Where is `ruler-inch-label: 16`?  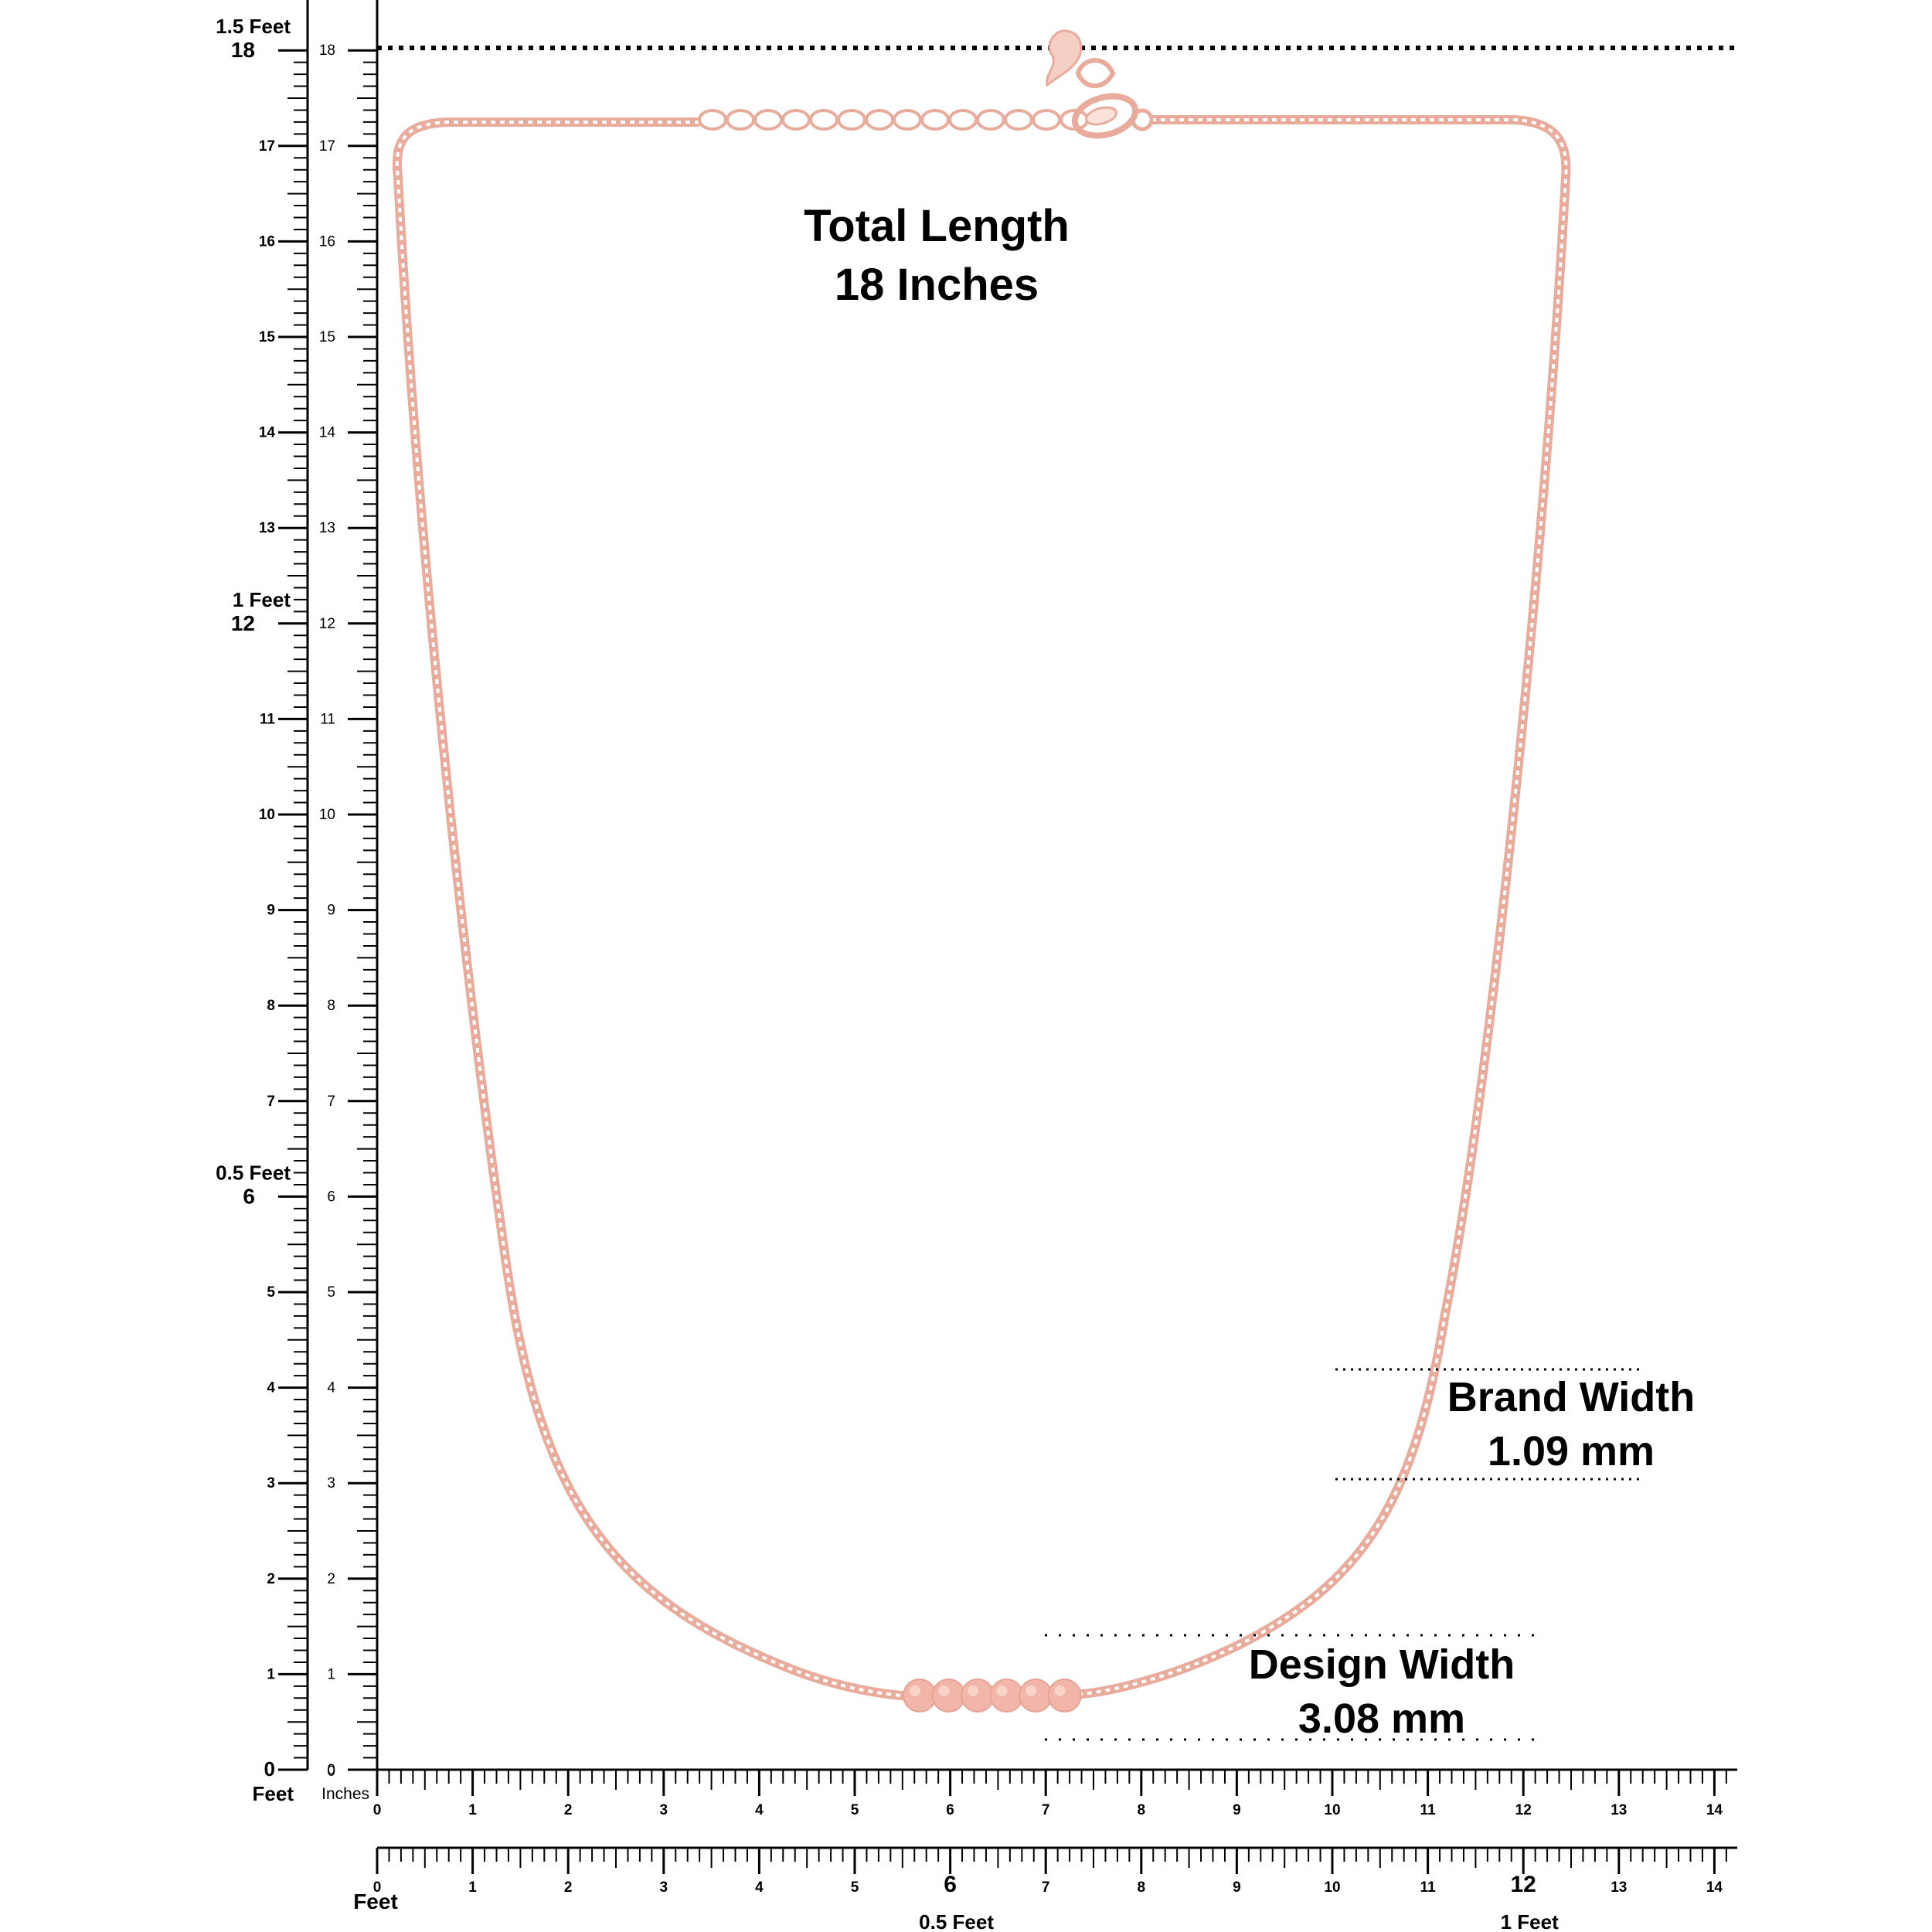 ruler-inch-label: 16 is located at coordinates (327, 241).